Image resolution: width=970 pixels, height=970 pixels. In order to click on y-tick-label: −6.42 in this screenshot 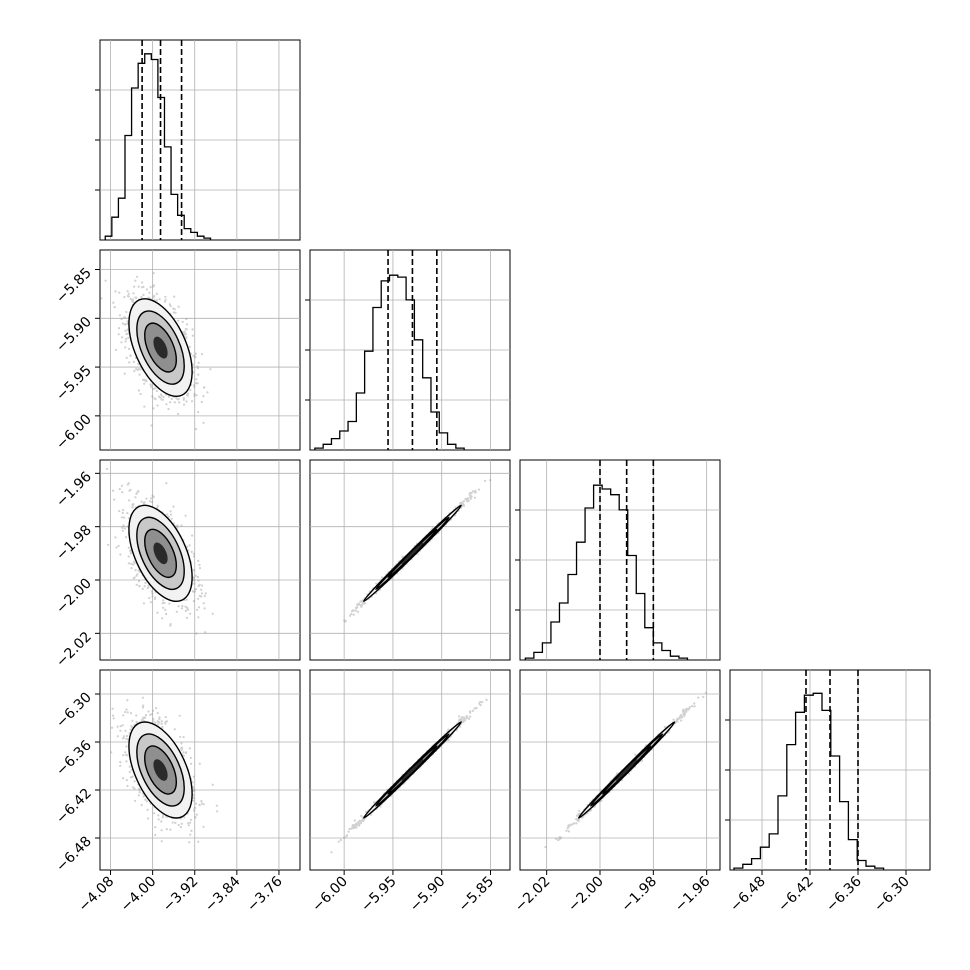, I will do `click(74, 807)`.